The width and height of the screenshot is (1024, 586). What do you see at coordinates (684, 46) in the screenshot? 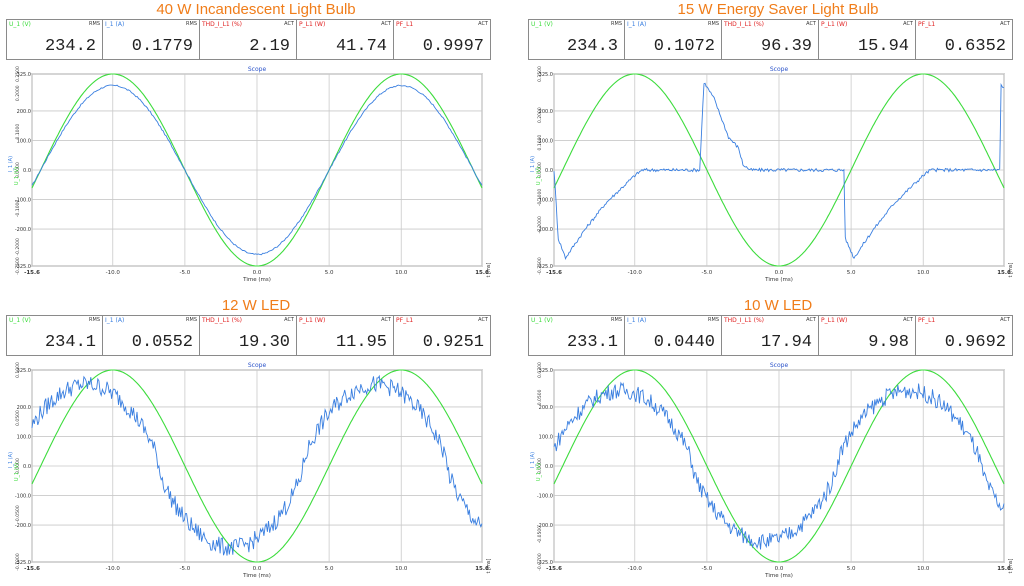
I see `meter-value: 0.1072` at bounding box center [684, 46].